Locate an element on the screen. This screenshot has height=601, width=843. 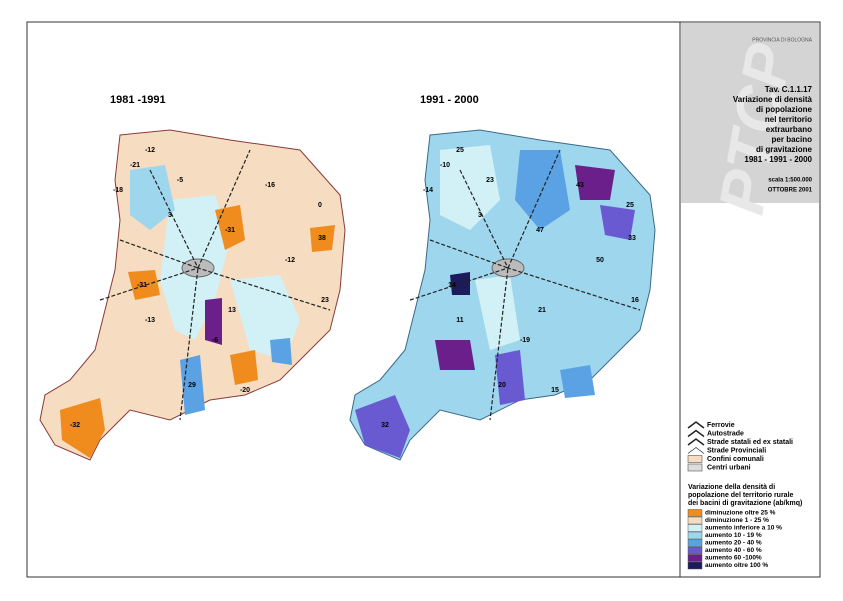
map-title: 1991 - 2000 is located at coordinates (449, 100).